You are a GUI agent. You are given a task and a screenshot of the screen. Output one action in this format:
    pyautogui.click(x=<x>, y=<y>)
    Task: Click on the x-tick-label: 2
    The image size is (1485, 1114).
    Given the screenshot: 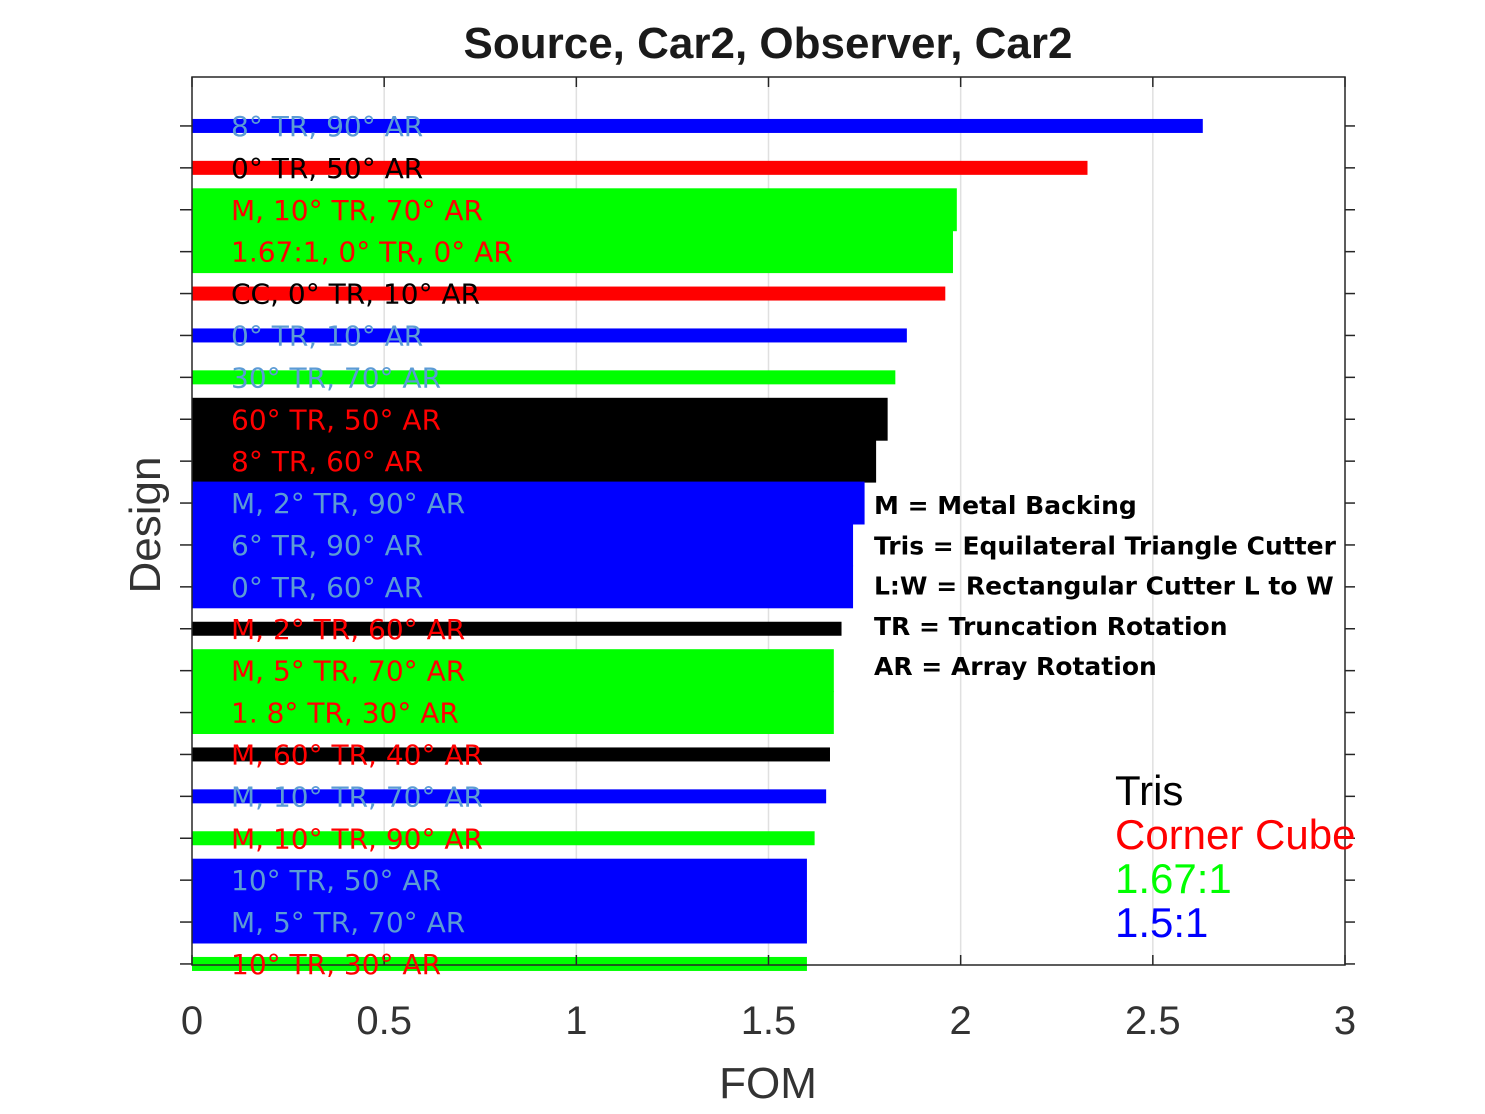 What is the action you would take?
    pyautogui.click(x=961, y=1021)
    